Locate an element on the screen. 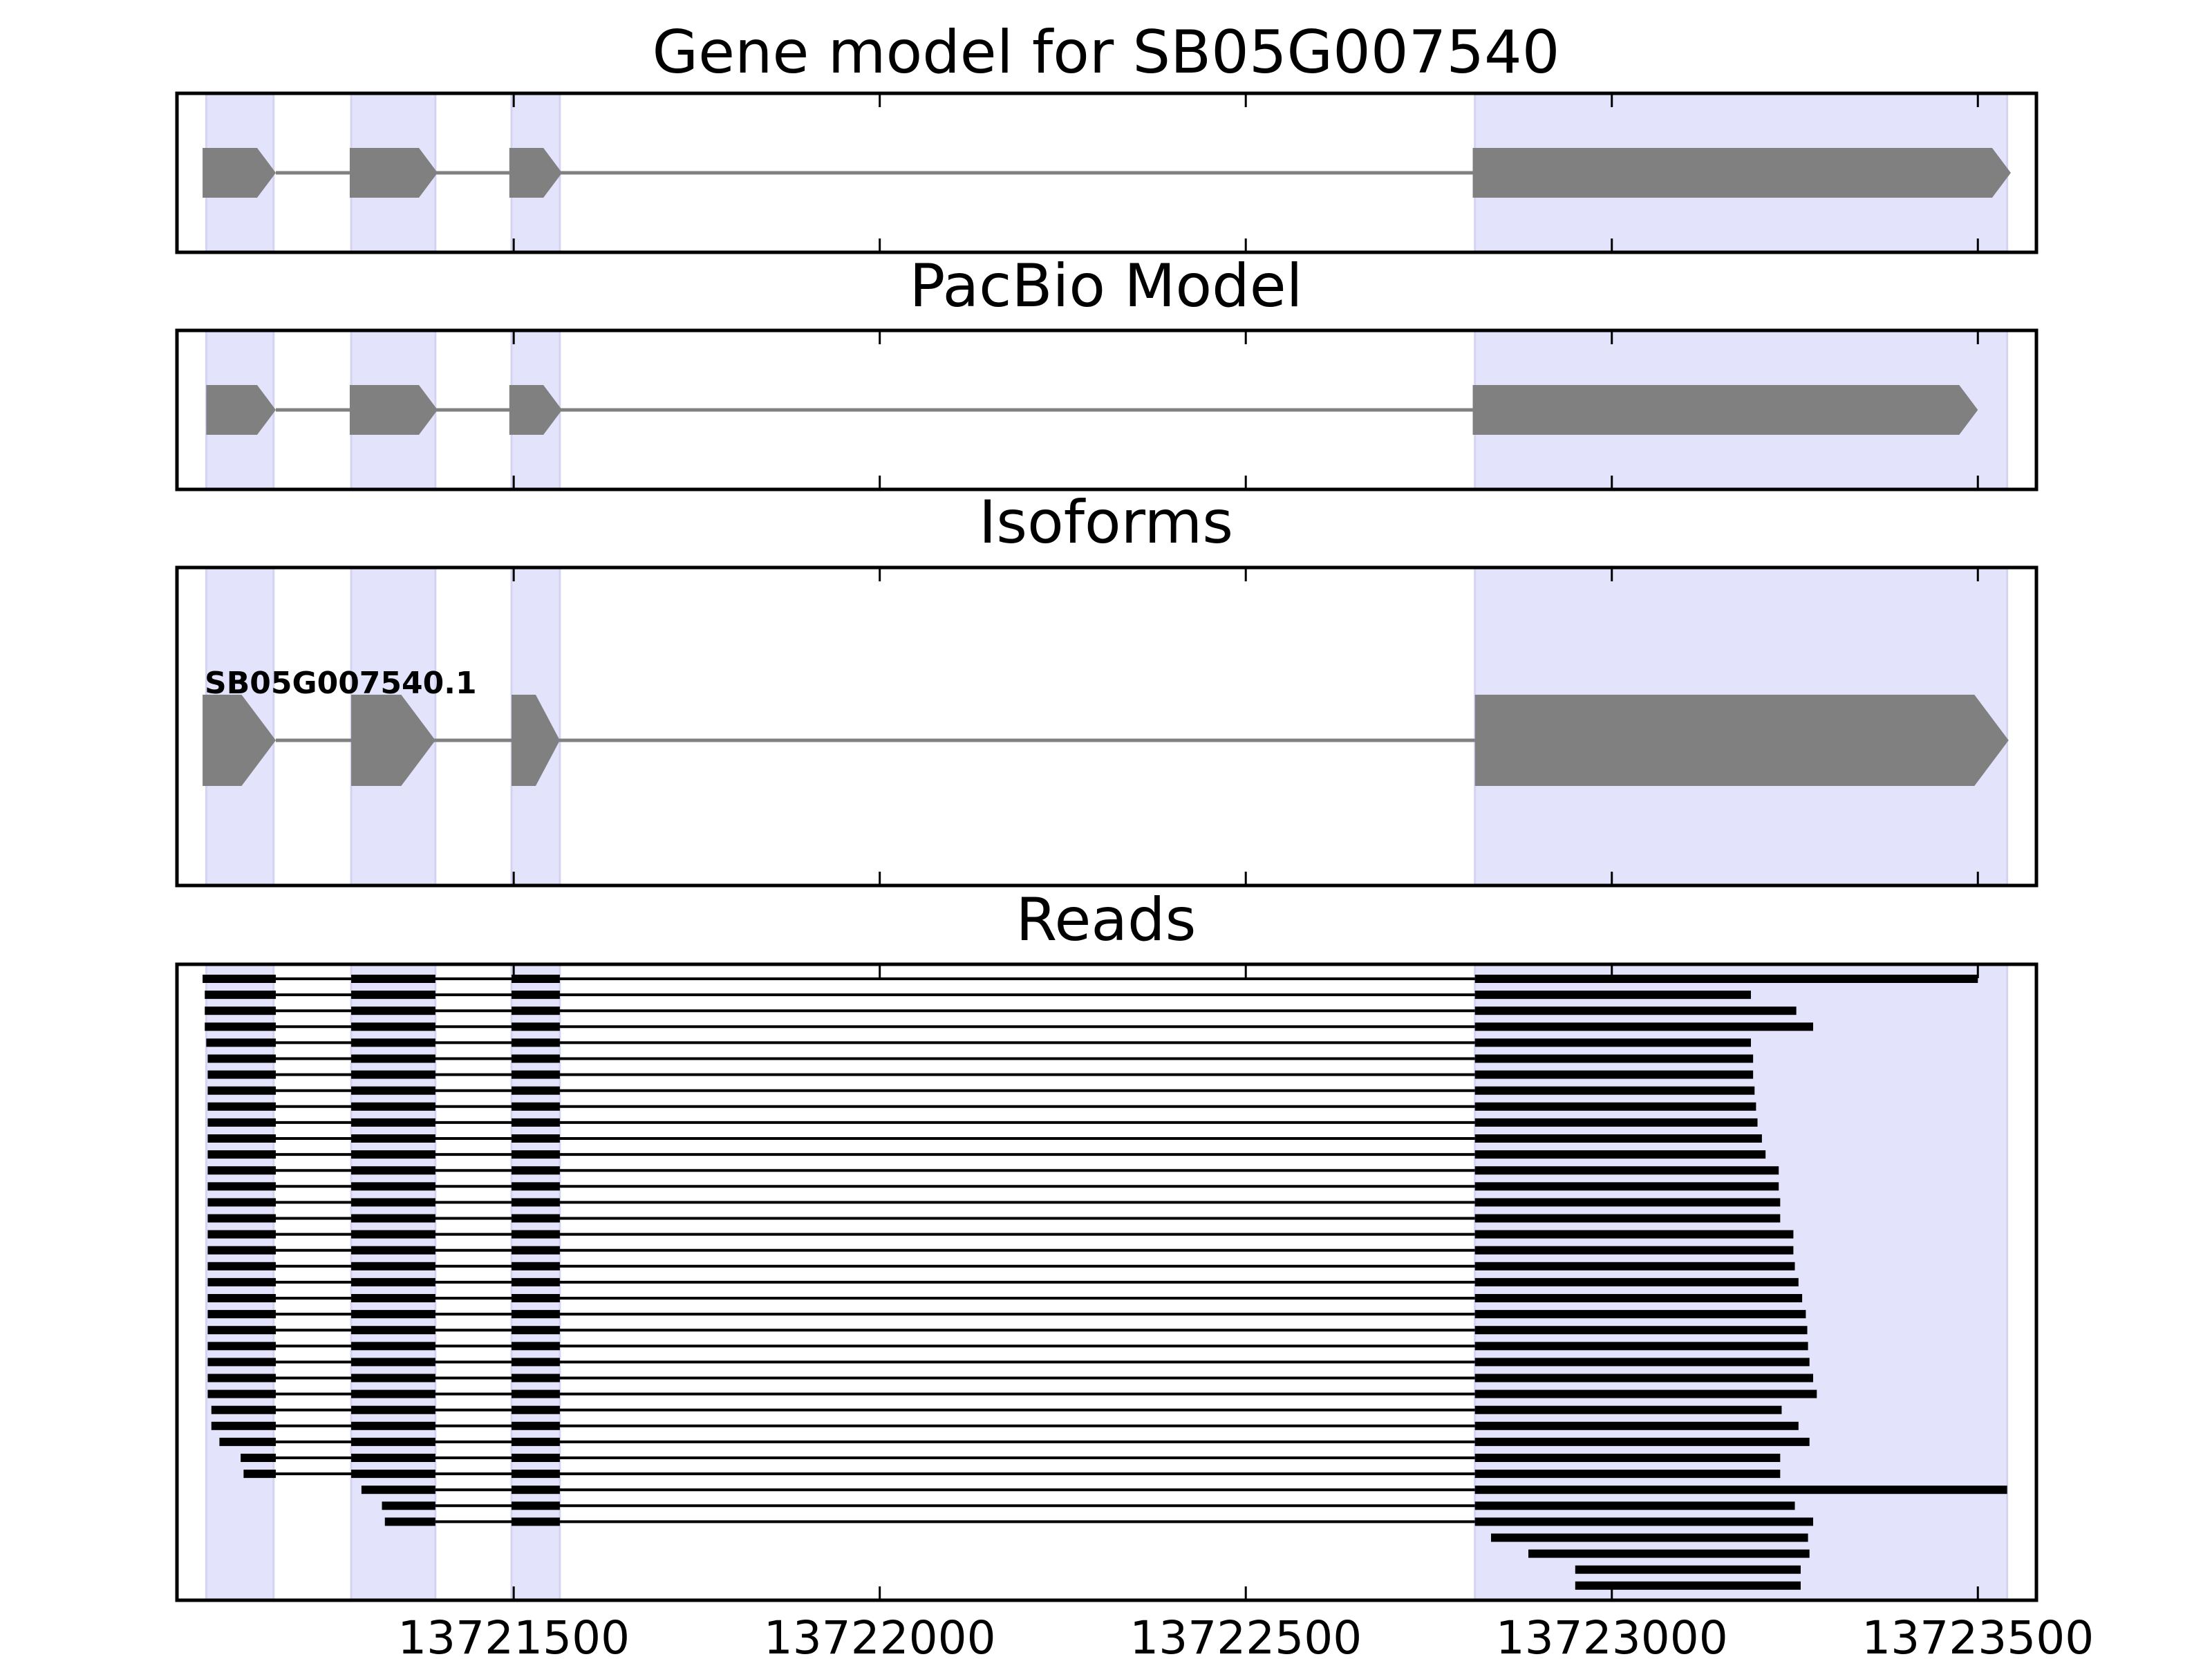  x-tick-label-1: 13721500 is located at coordinates (513, 1635).